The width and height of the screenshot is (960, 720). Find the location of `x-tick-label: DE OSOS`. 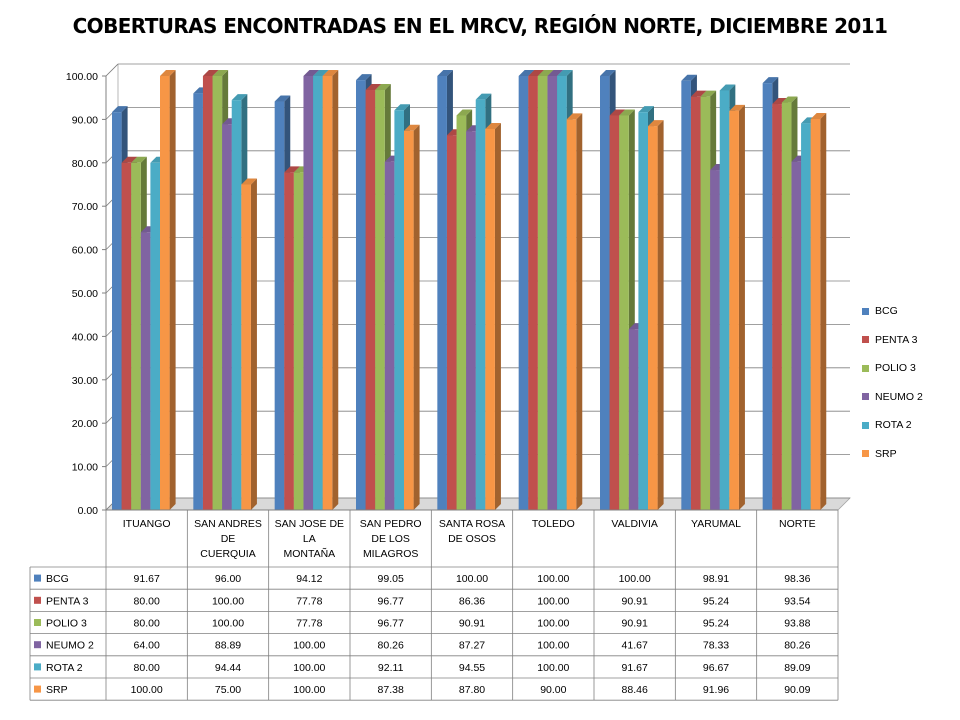

x-tick-label: DE OSOS is located at coordinates (472, 539).